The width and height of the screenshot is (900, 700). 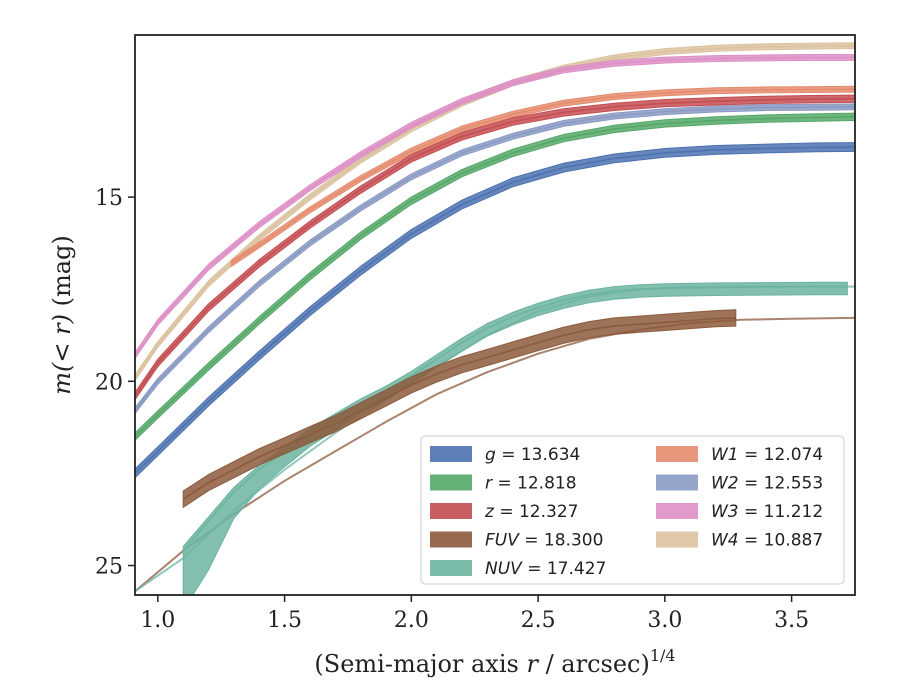 I want to click on legend-swatch-nuv, so click(x=451, y=568).